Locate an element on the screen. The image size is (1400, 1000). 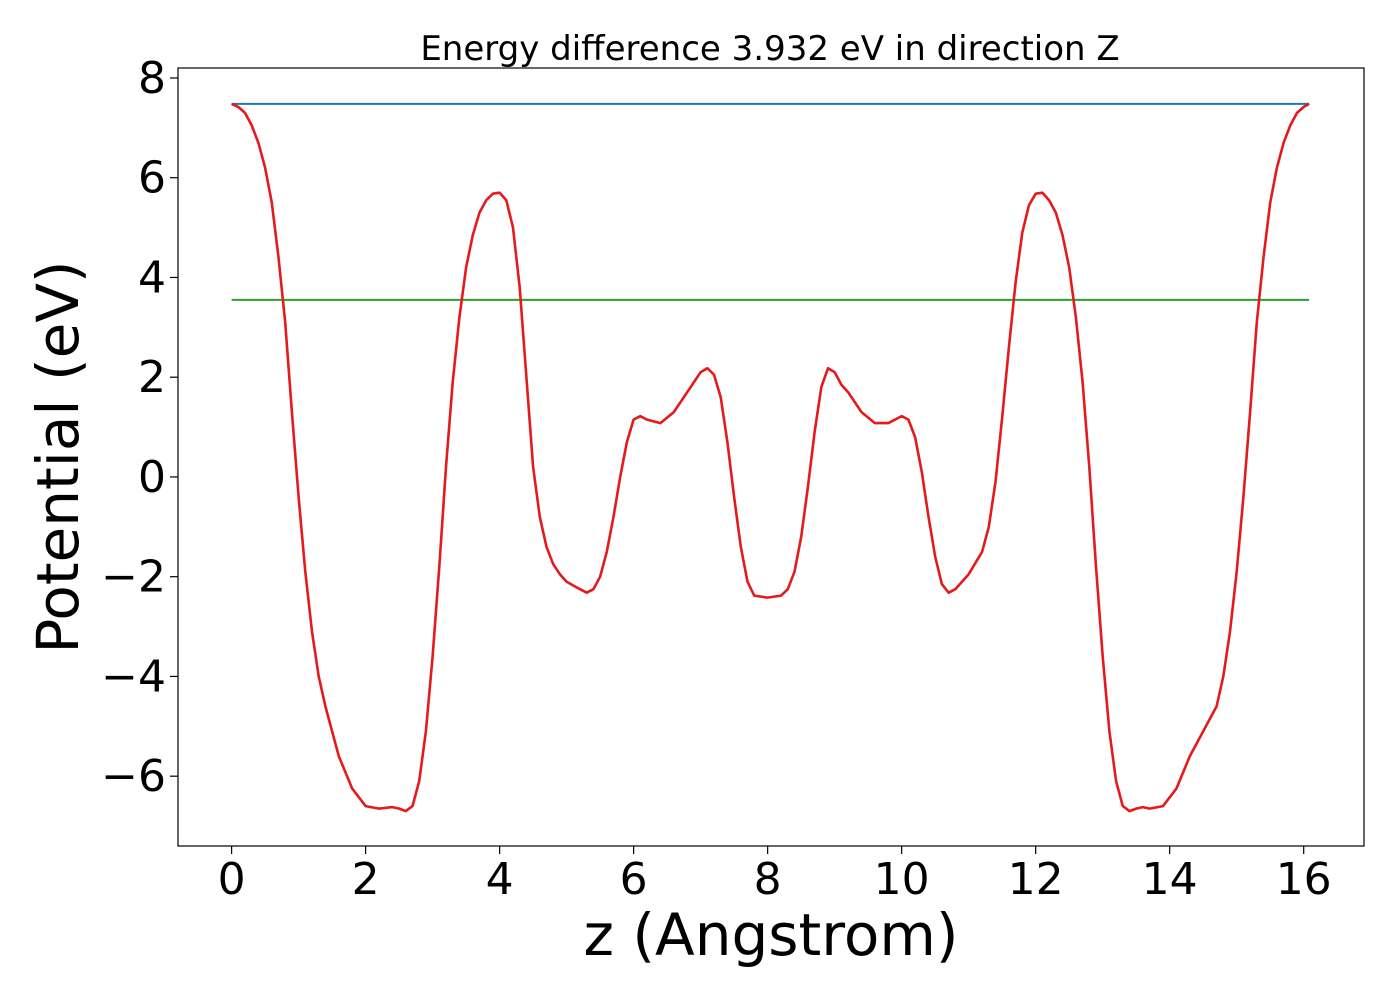
x-tick-label: 10 is located at coordinates (902, 879).